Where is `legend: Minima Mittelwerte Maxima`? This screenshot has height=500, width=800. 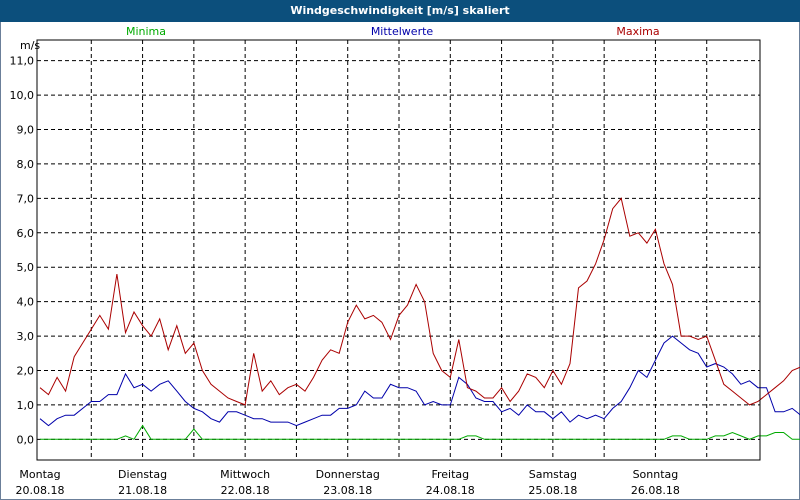 legend: Minima Mittelwerte Maxima is located at coordinates (393, 31).